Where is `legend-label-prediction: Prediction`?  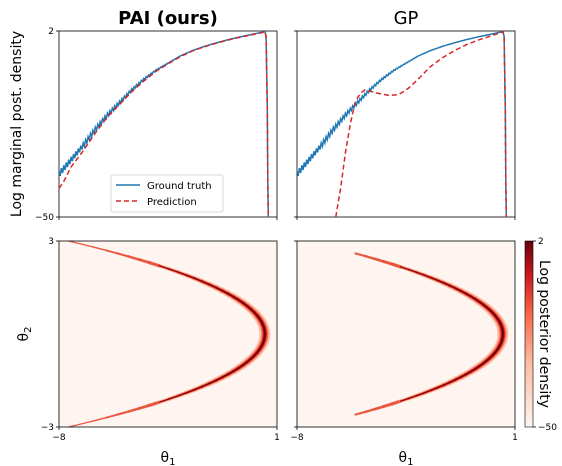
legend-label-prediction: Prediction is located at coordinates (172, 202).